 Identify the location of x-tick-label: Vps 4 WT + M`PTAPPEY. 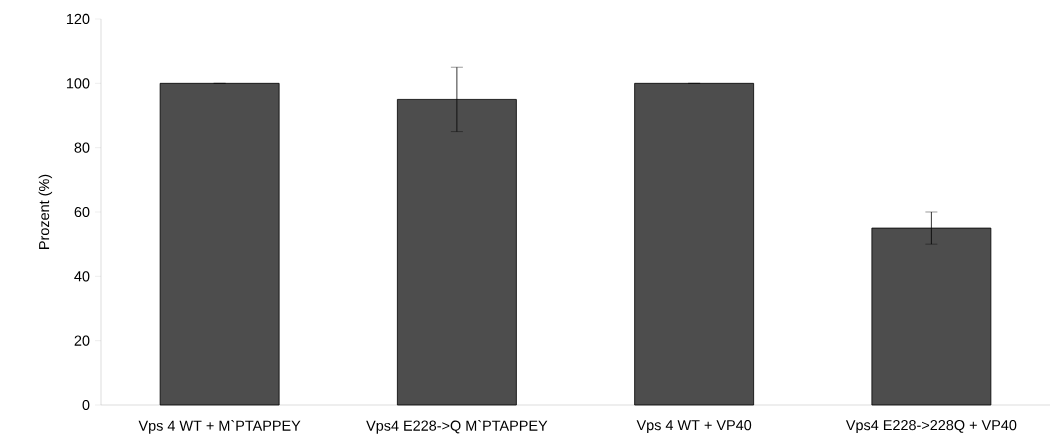
(219, 427).